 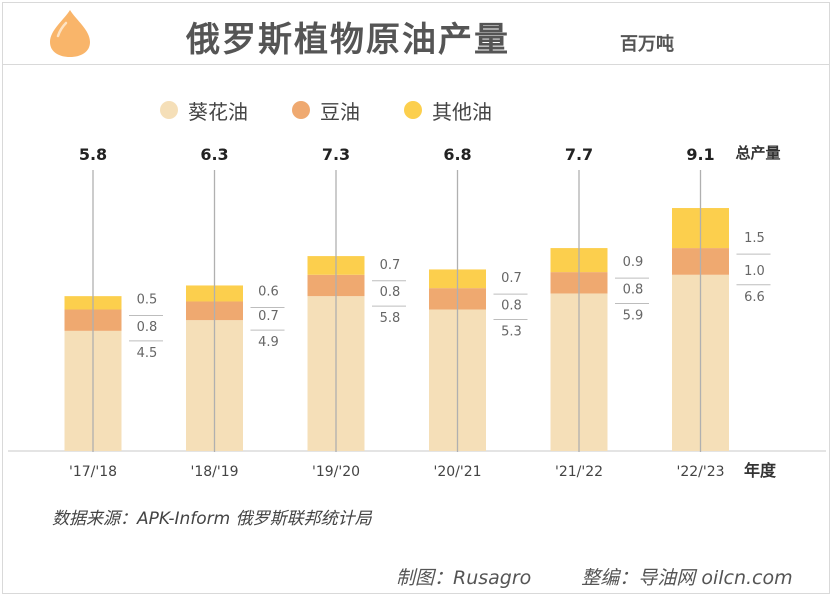 What do you see at coordinates (390, 318) in the screenshot?
I see `sunflower-oil-value-label: 5.8` at bounding box center [390, 318].